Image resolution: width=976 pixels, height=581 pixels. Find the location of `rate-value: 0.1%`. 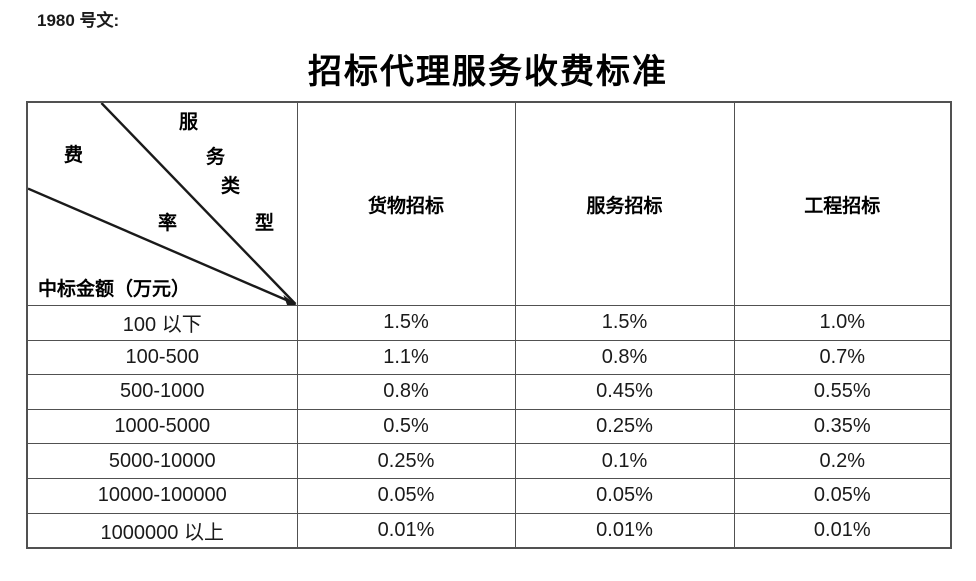

rate-value: 0.1% is located at coordinates (624, 461).